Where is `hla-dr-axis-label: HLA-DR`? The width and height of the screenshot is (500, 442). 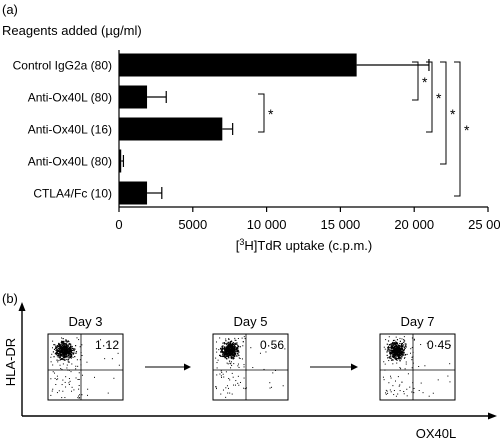 hla-dr-axis-label: HLA-DR is located at coordinates (10, 362).